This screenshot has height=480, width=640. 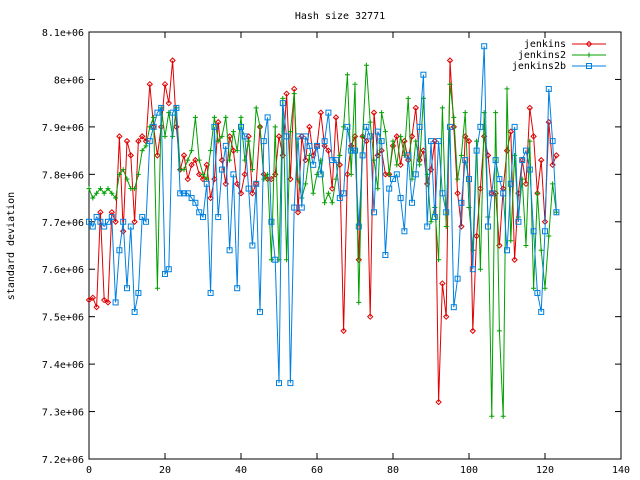 What do you see at coordinates (589, 44) in the screenshot?
I see `legend-marker-jenkins` at bounding box center [589, 44].